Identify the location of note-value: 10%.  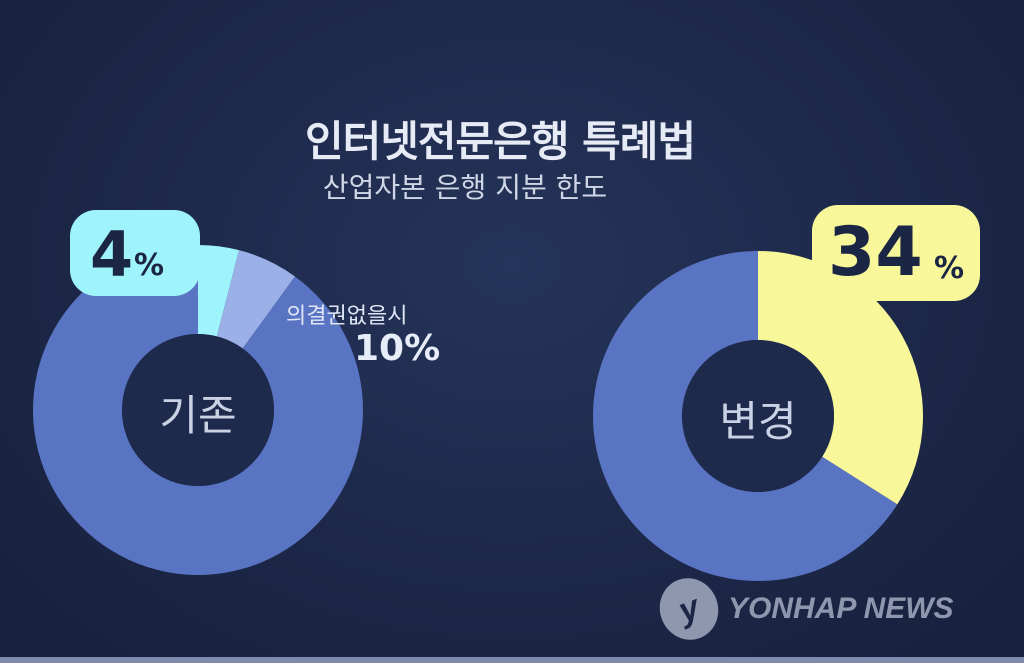
(397, 348).